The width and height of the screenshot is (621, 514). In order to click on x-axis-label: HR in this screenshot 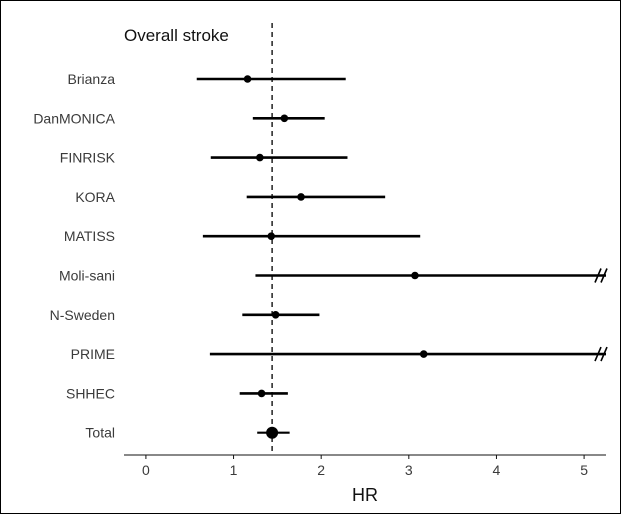, I will do `click(365, 495)`.